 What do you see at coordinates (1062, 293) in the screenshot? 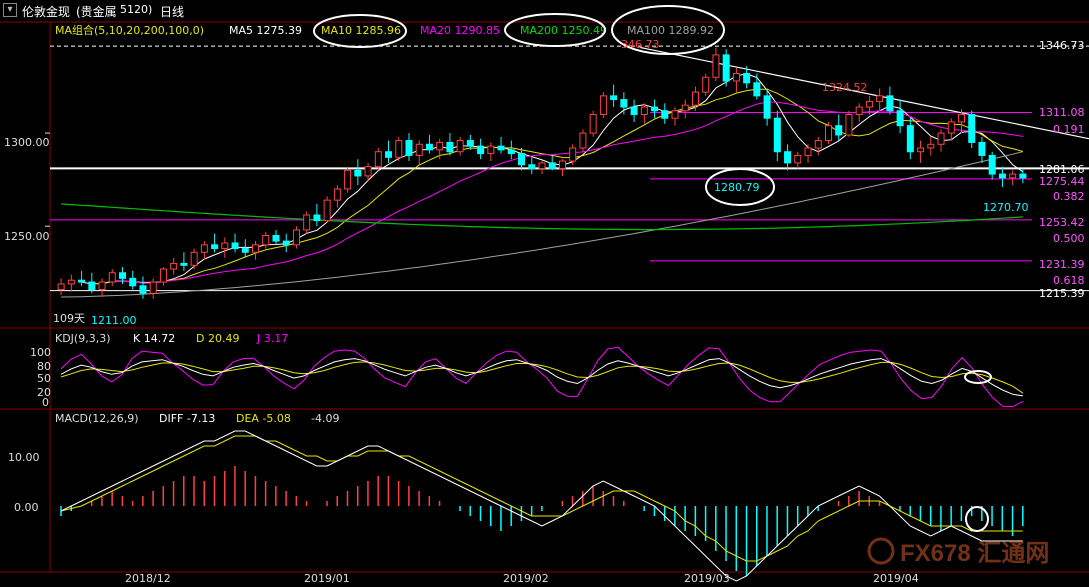
I see `hline-label-1215: 1215.39` at bounding box center [1062, 293].